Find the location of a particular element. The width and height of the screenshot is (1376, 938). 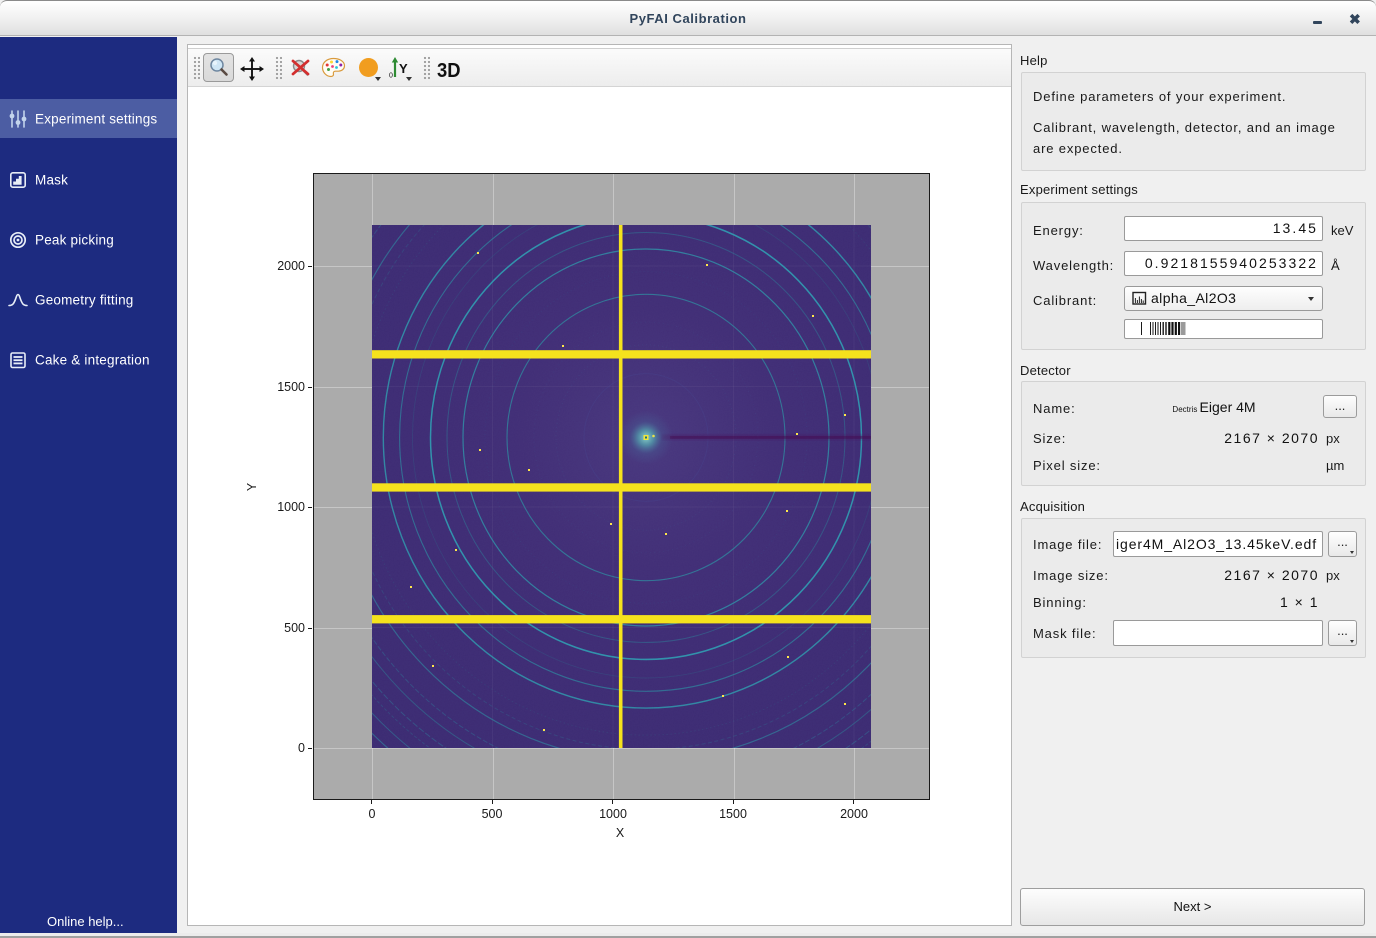

svg-text: 0 is located at coordinates (391, 76).